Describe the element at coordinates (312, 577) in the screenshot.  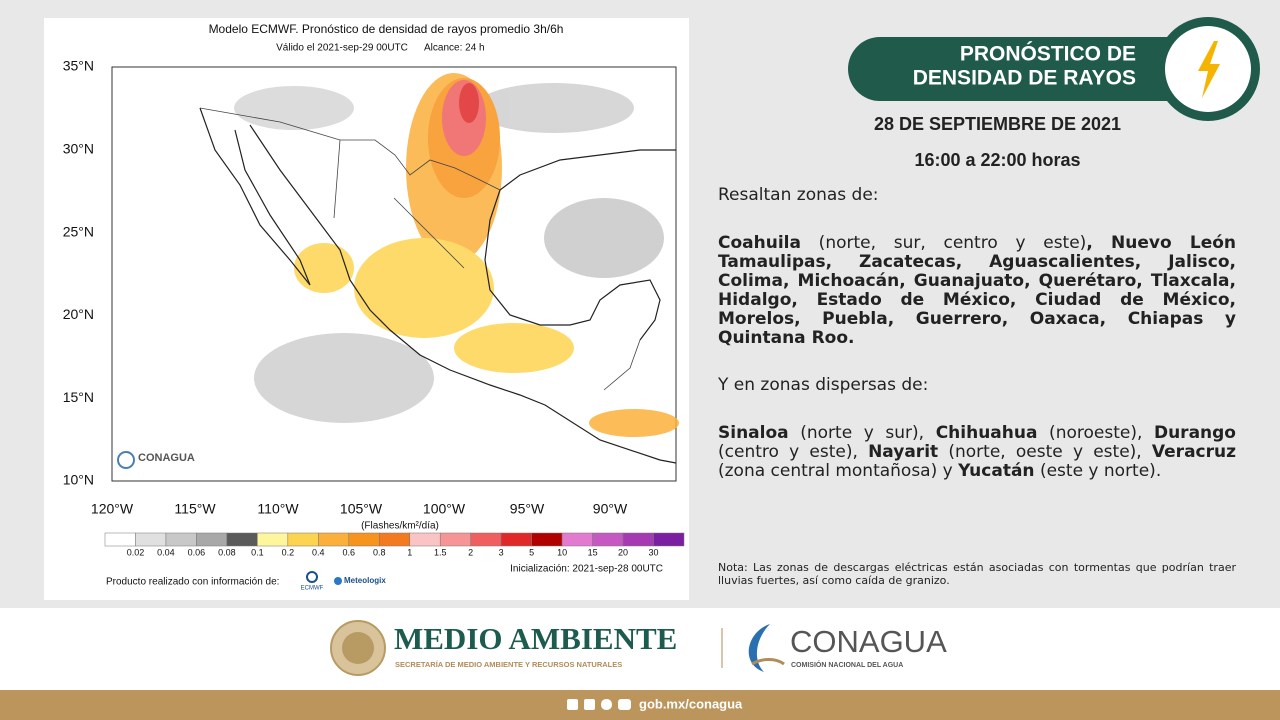
I see `ecmwf-icon` at that location.